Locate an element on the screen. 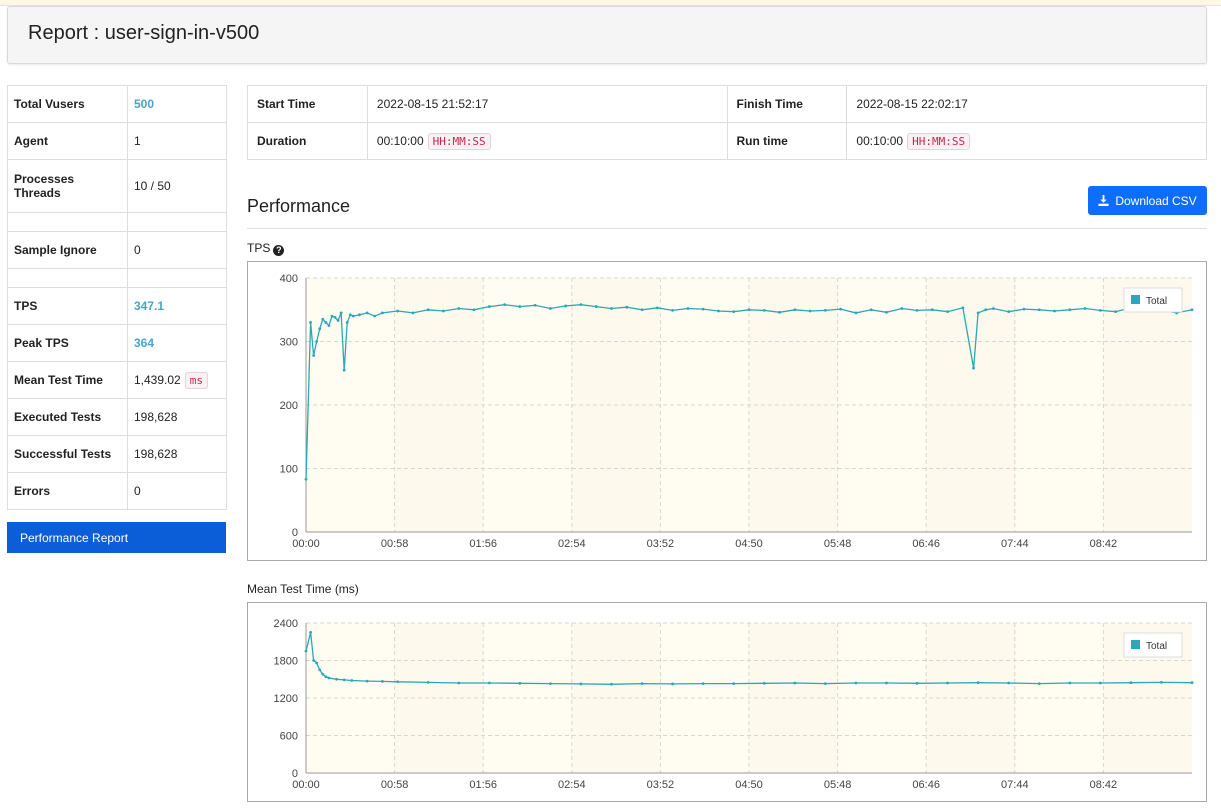 The image size is (1221, 811). y-tick-label: 600 is located at coordinates (289, 737).